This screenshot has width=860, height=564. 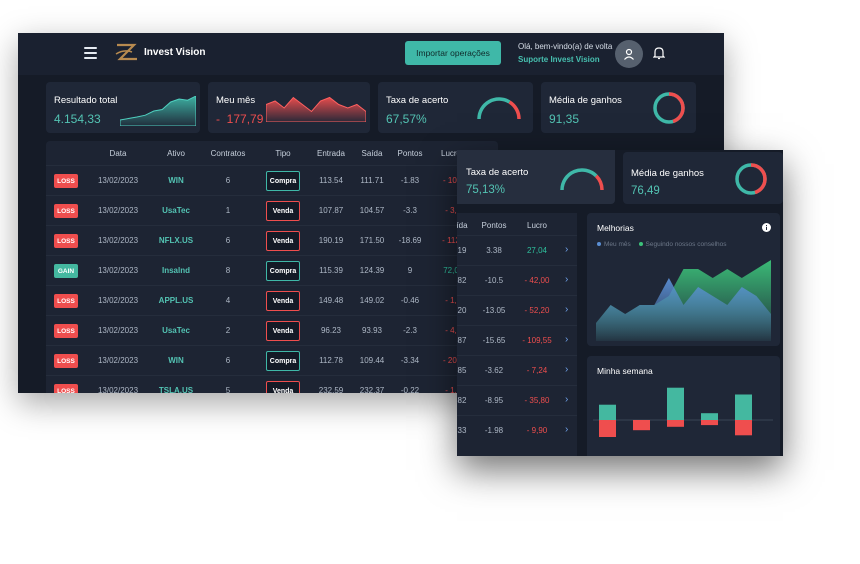 I want to click on info-icon, so click(x=766, y=227).